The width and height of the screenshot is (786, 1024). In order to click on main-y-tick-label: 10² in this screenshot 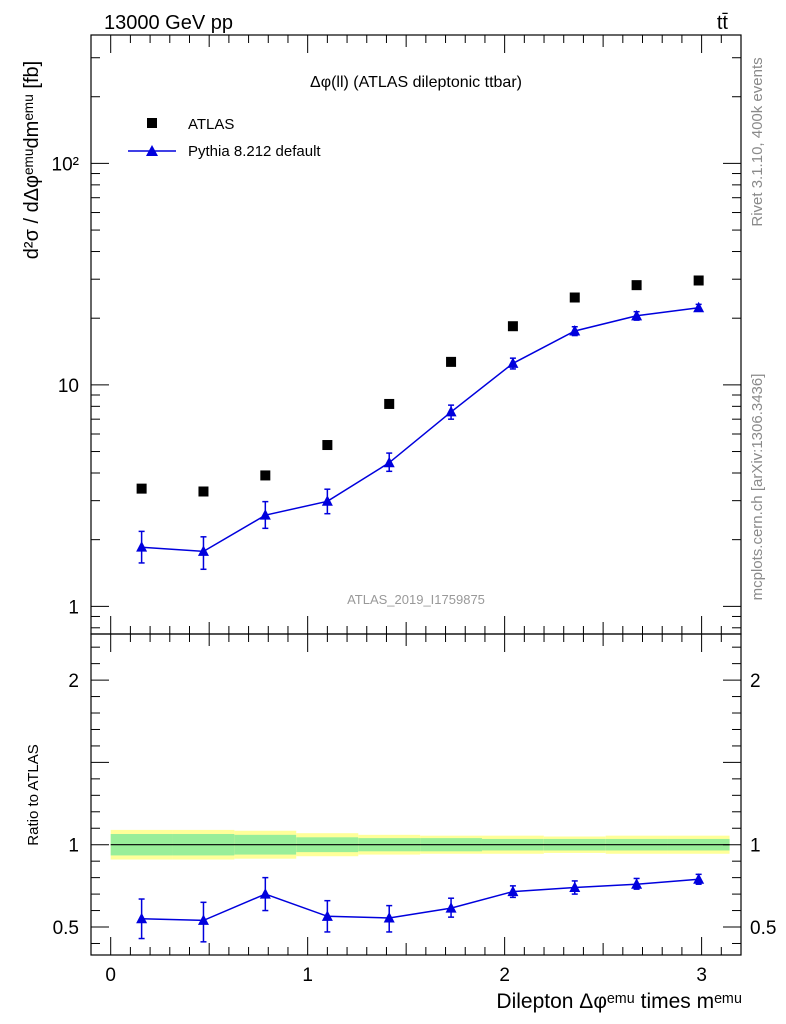, I will do `click(65, 164)`.